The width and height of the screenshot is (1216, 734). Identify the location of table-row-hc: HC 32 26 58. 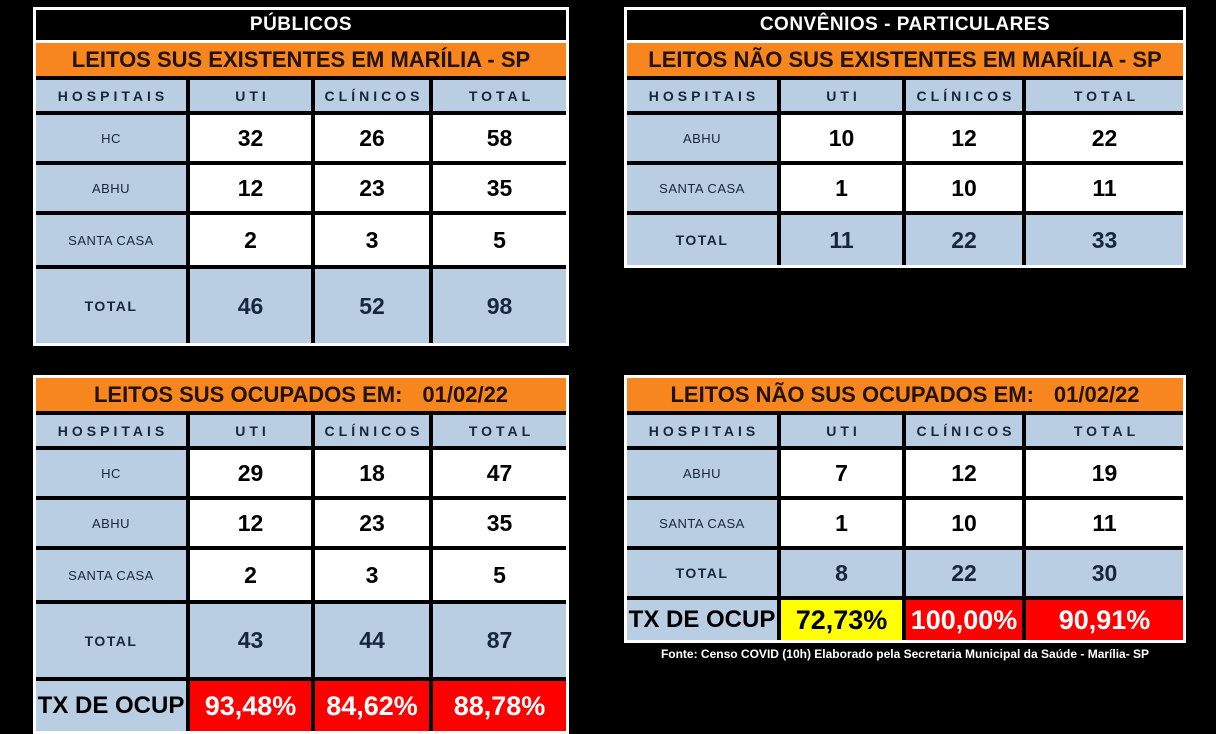
(301, 138).